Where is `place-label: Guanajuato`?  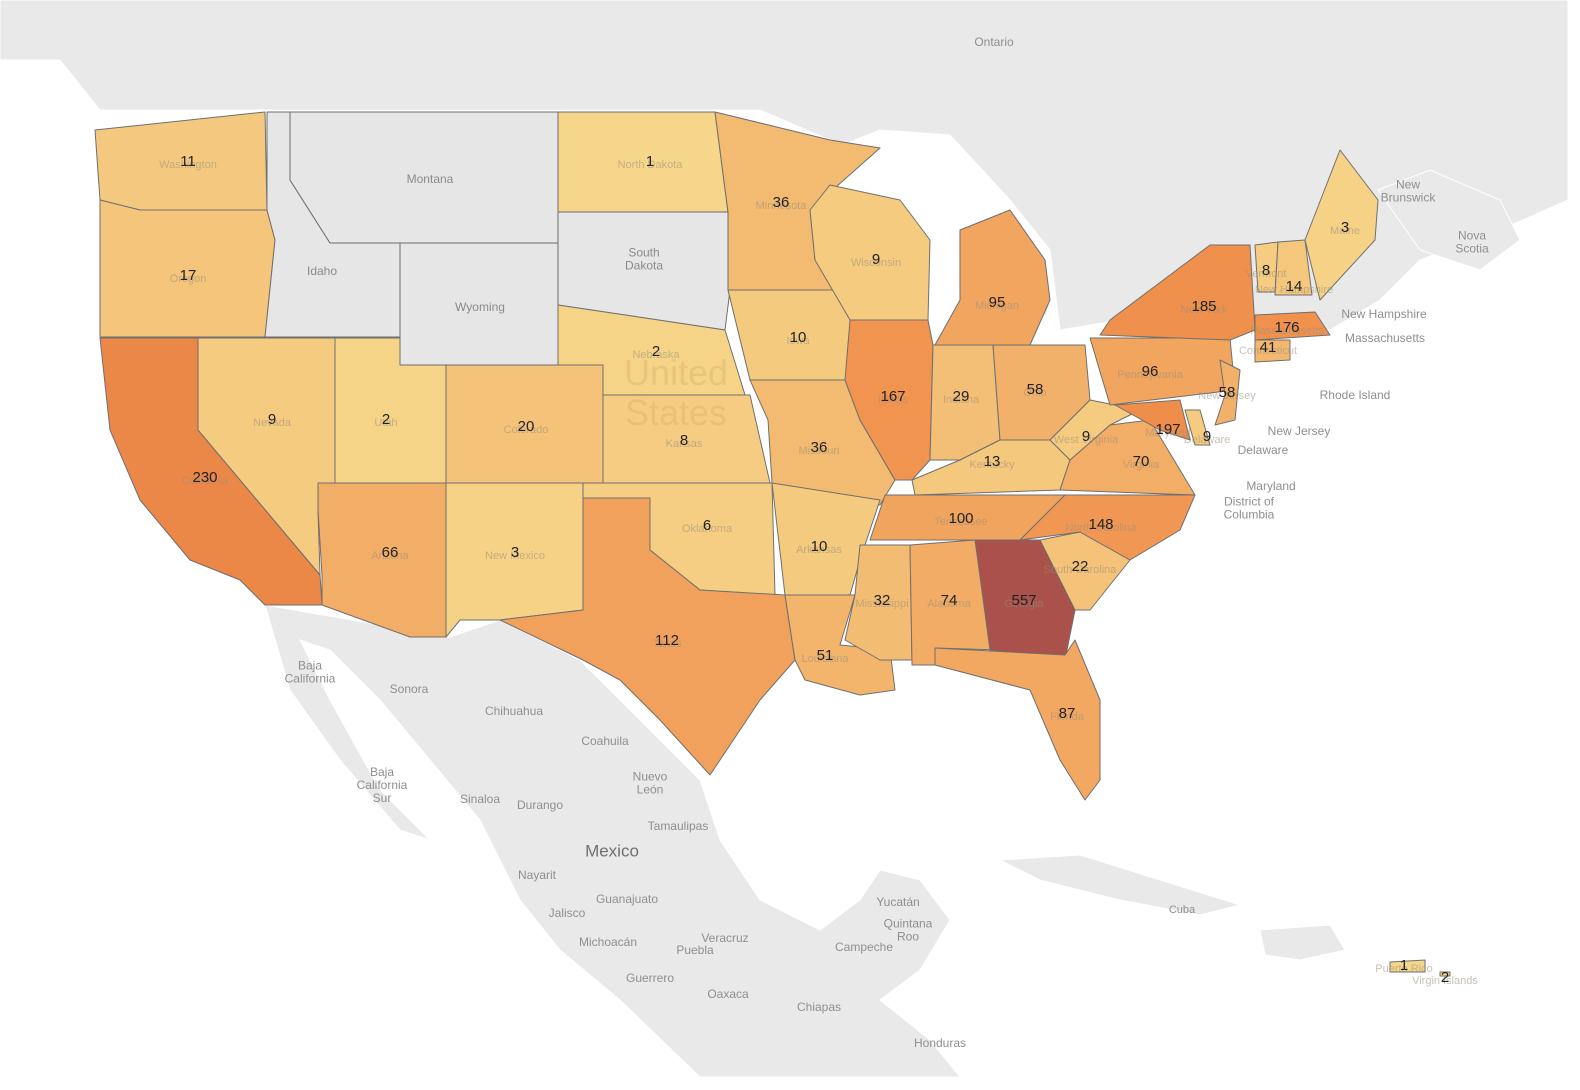
place-label: Guanajuato is located at coordinates (627, 899).